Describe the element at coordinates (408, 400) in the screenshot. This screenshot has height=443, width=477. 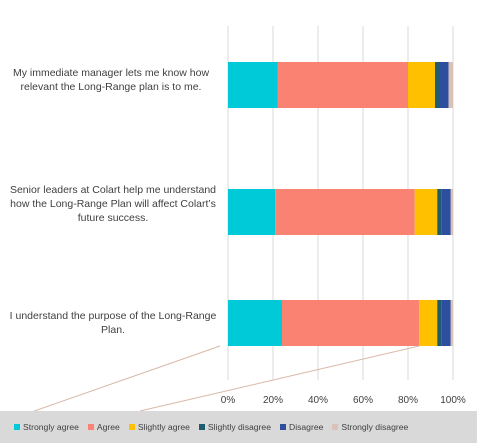
I see `x-tick-label: 80%` at that location.